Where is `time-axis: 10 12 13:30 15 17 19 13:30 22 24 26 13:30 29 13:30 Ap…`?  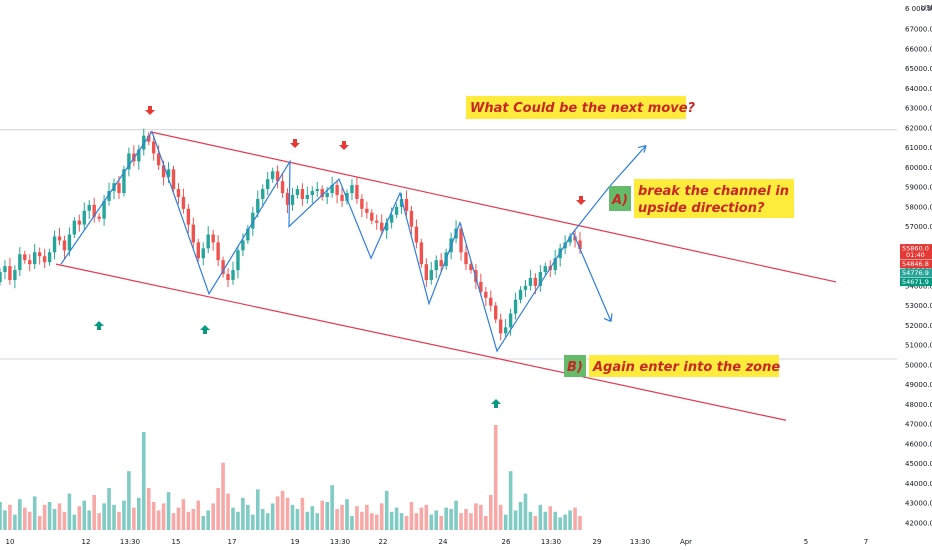
time-axis: 10 12 13:30 15 17 19 13:30 22 24 26 13:30 29 13:30 Ap… is located at coordinates (437, 542).